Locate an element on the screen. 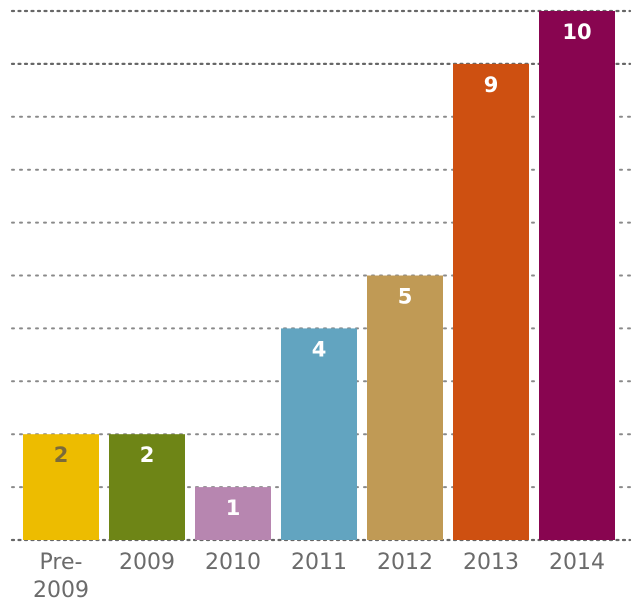 This screenshot has height=598, width=638. x-tick-labels: Pre- 2009 2009 2010 2011 2012 2013 2014 is located at coordinates (319, 574).